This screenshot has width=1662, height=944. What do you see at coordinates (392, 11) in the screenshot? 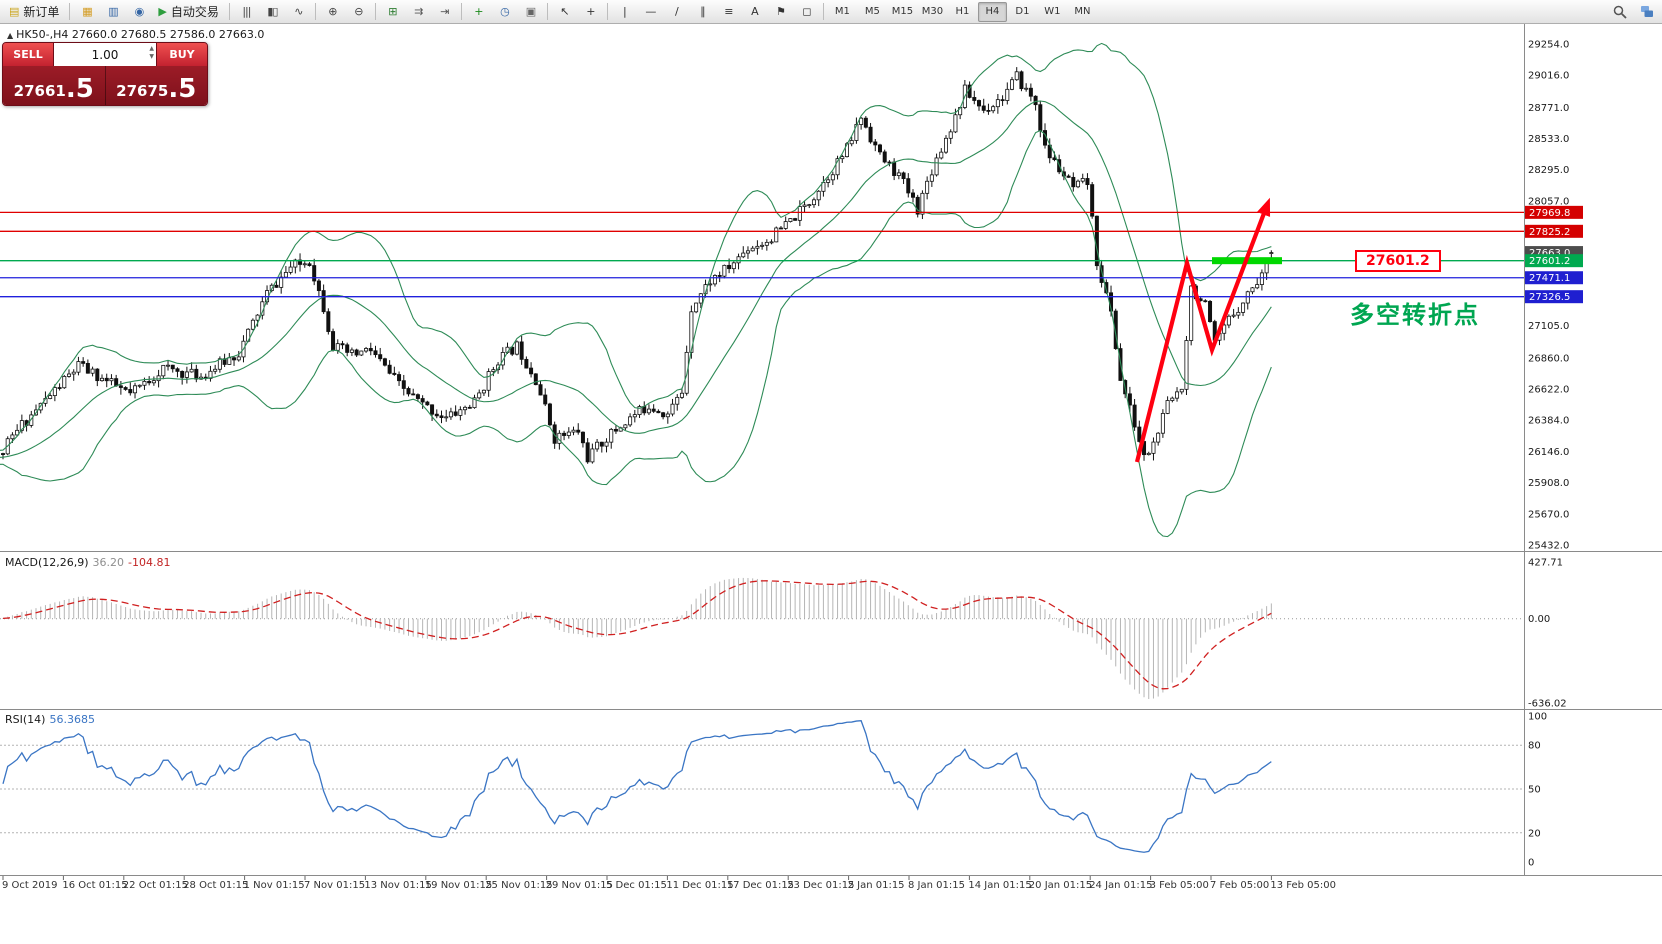
I see `tile-windows-icon: ⊞` at bounding box center [392, 11].